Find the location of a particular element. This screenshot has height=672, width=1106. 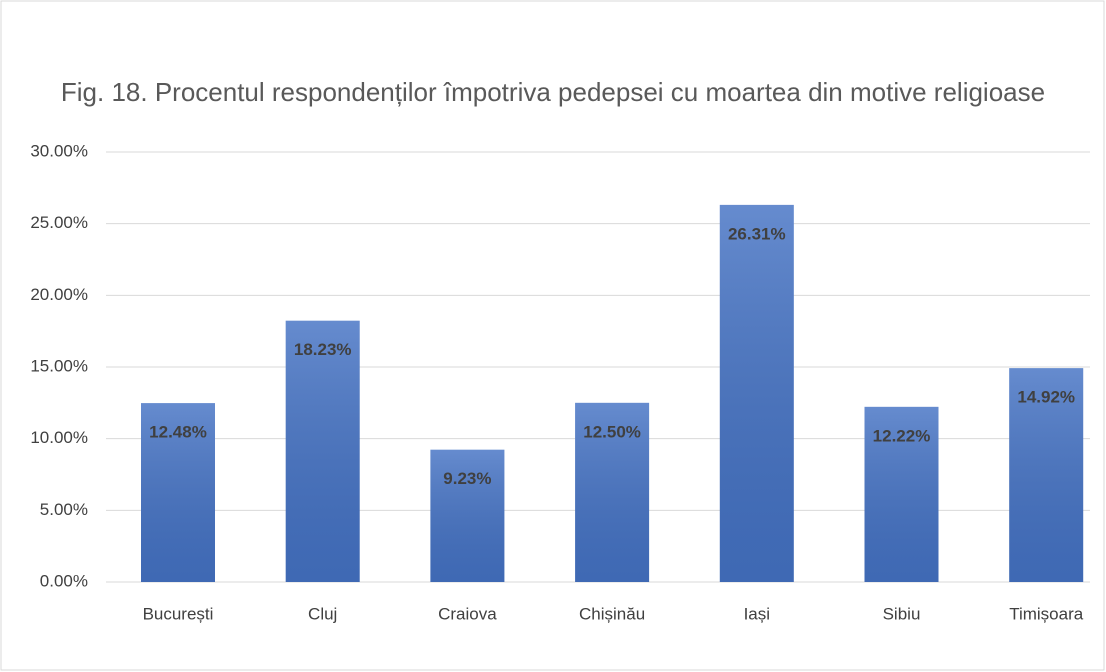

data-label: 12.22% is located at coordinates (902, 435).